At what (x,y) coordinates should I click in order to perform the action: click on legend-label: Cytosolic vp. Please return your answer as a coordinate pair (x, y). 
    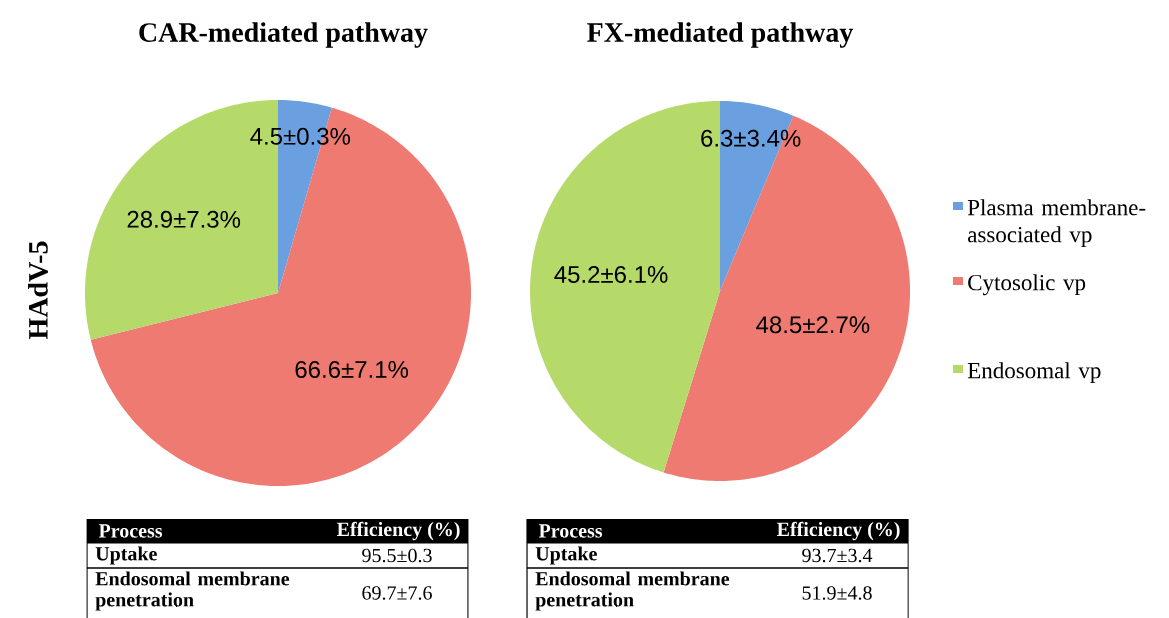
    Looking at the image, I should click on (1027, 285).